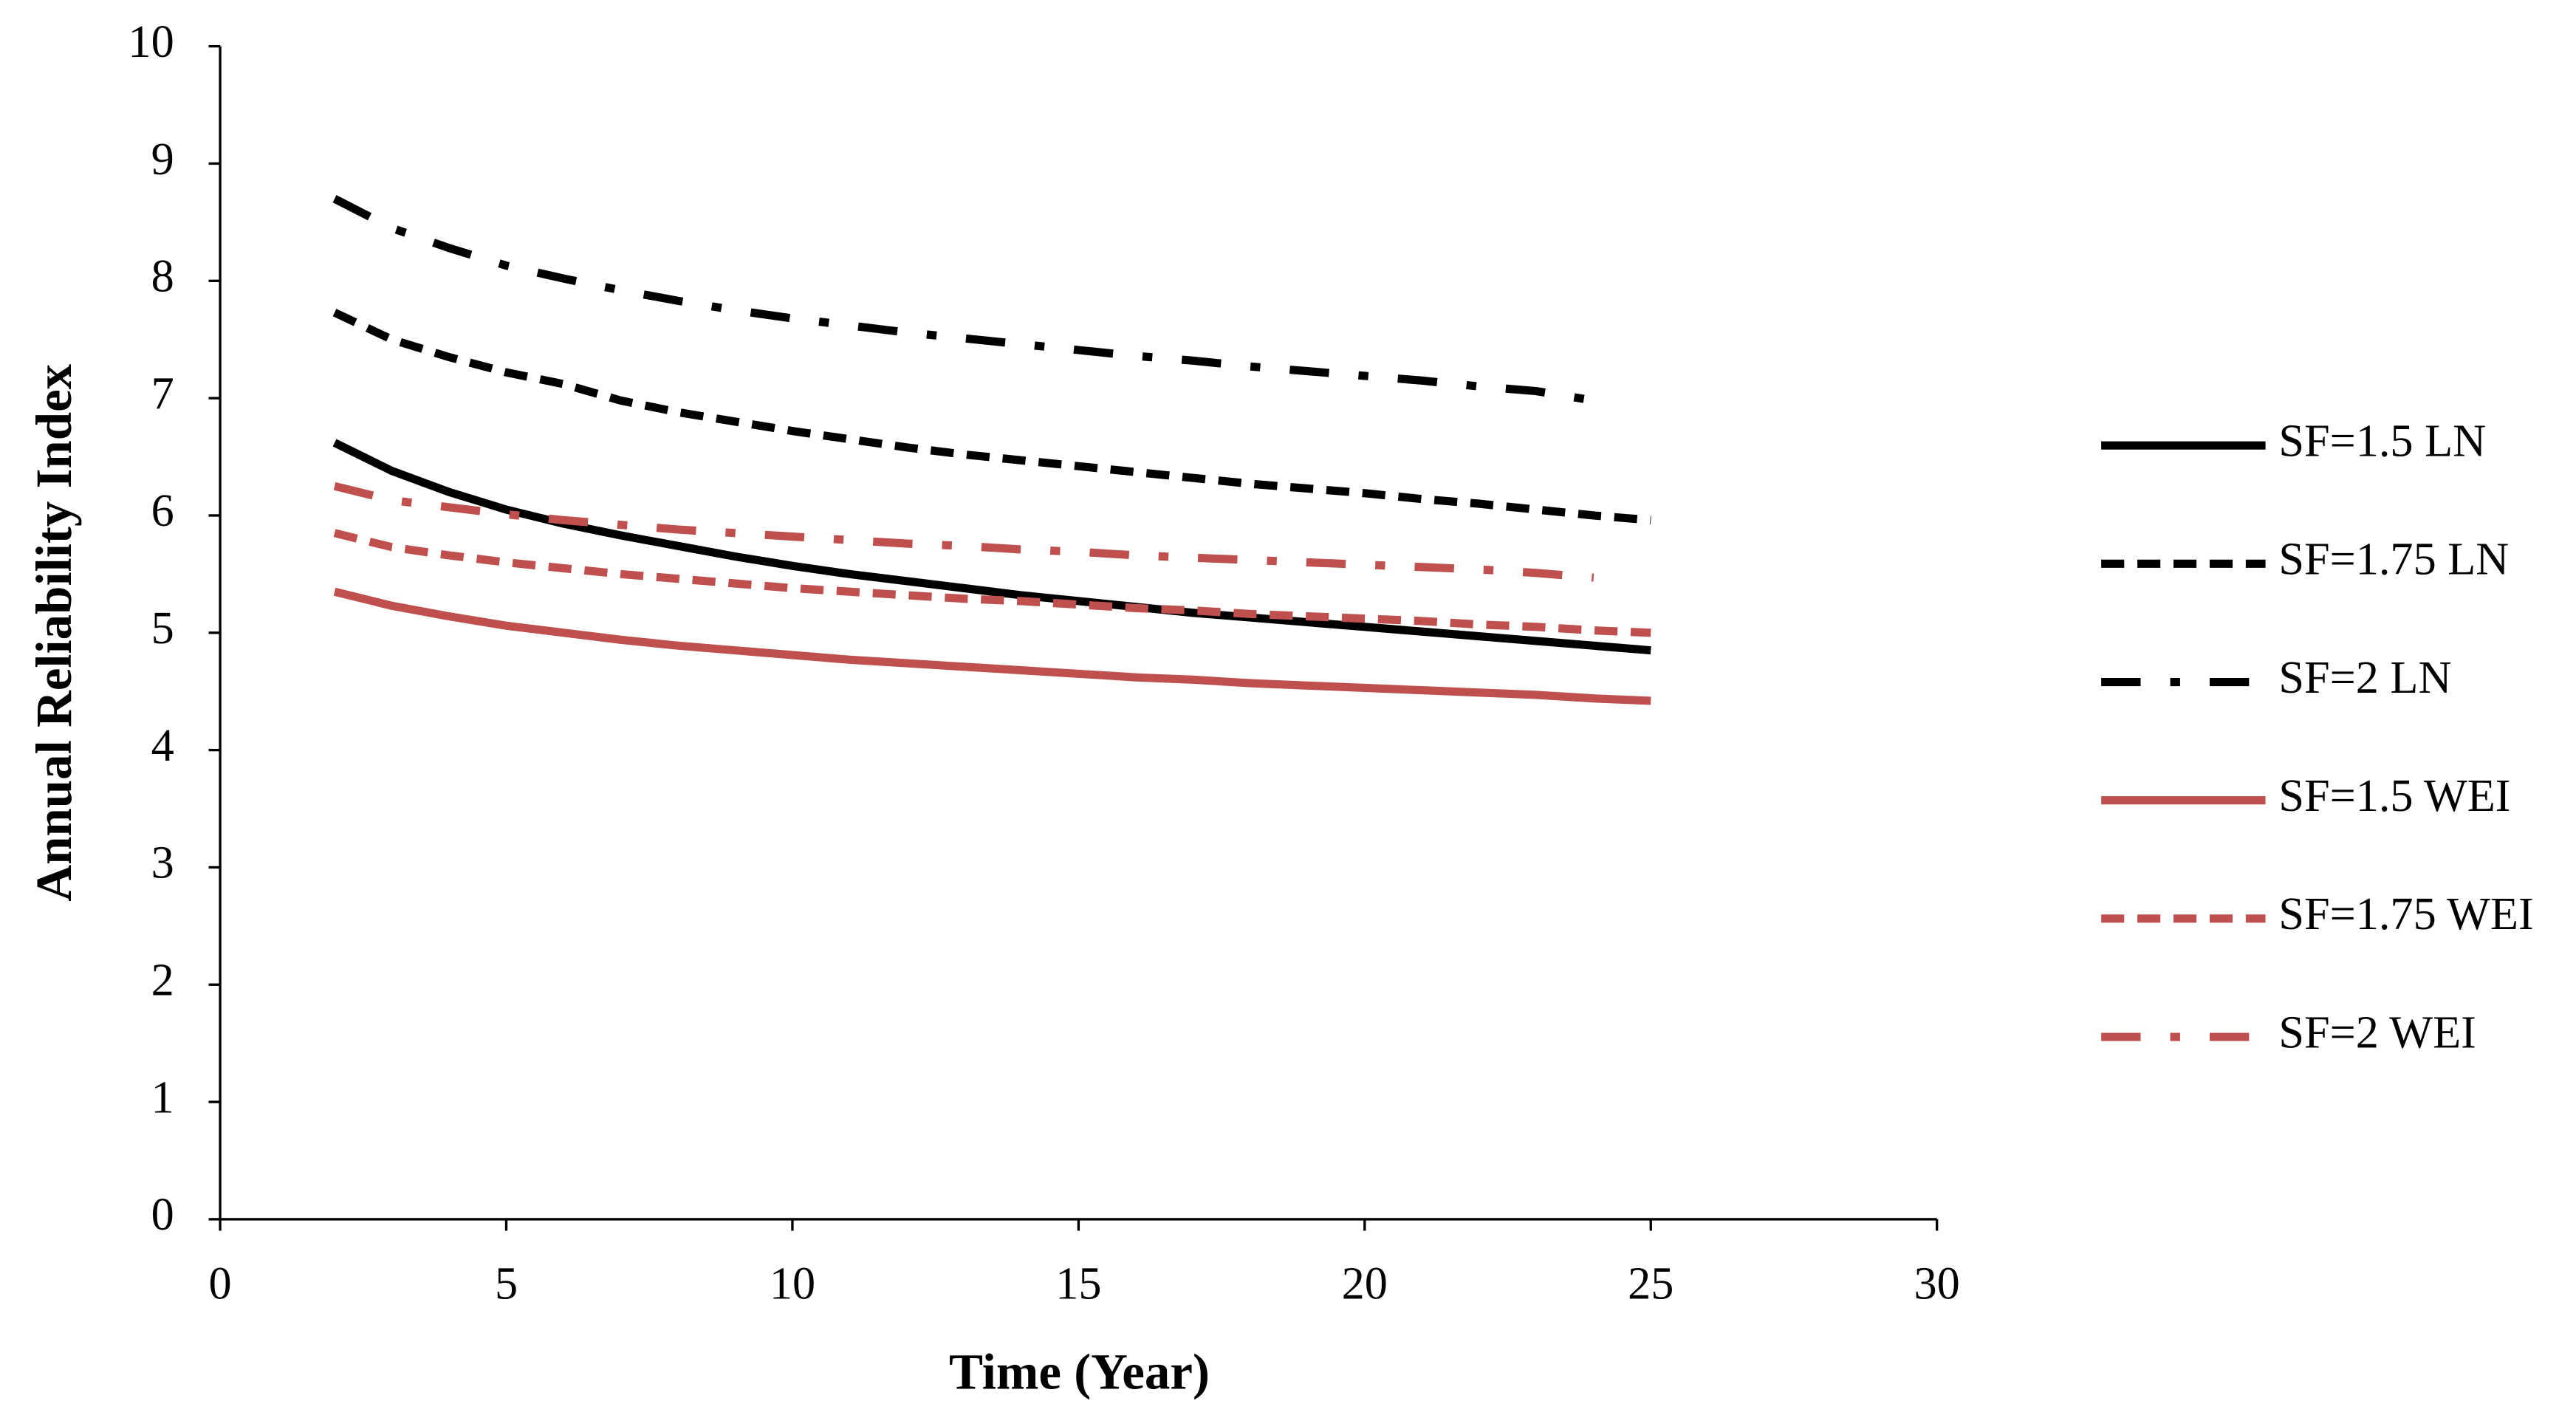  What do you see at coordinates (162, 159) in the screenshot?
I see `y-tick-label: 9` at bounding box center [162, 159].